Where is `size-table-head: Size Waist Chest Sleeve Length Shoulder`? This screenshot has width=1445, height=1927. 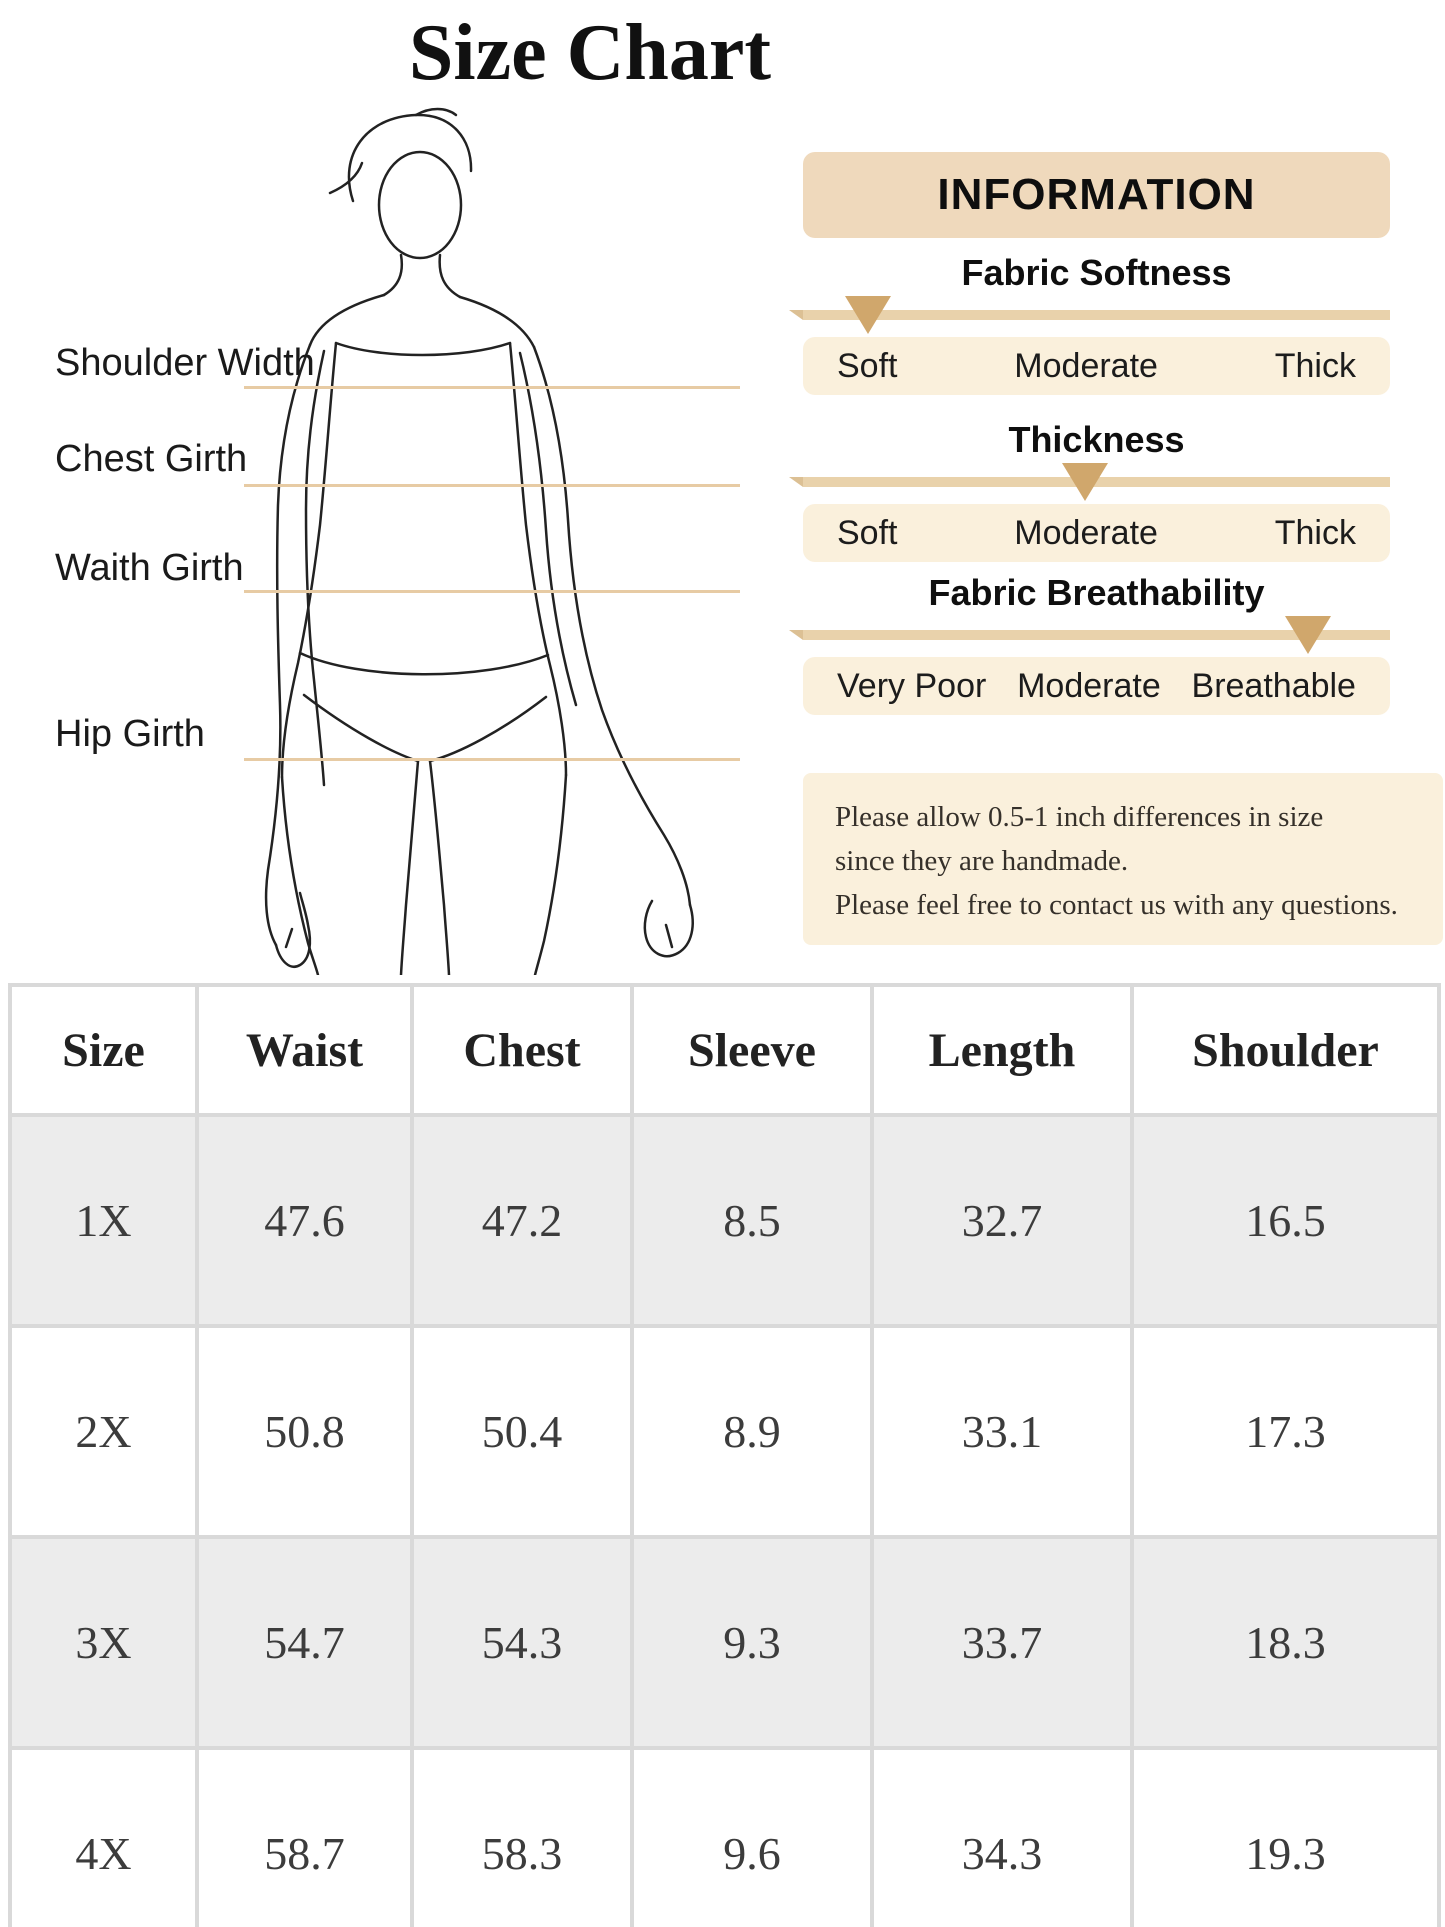
size-table-head: Size Waist Chest Sleeve Length Shoulder is located at coordinates (724, 1050).